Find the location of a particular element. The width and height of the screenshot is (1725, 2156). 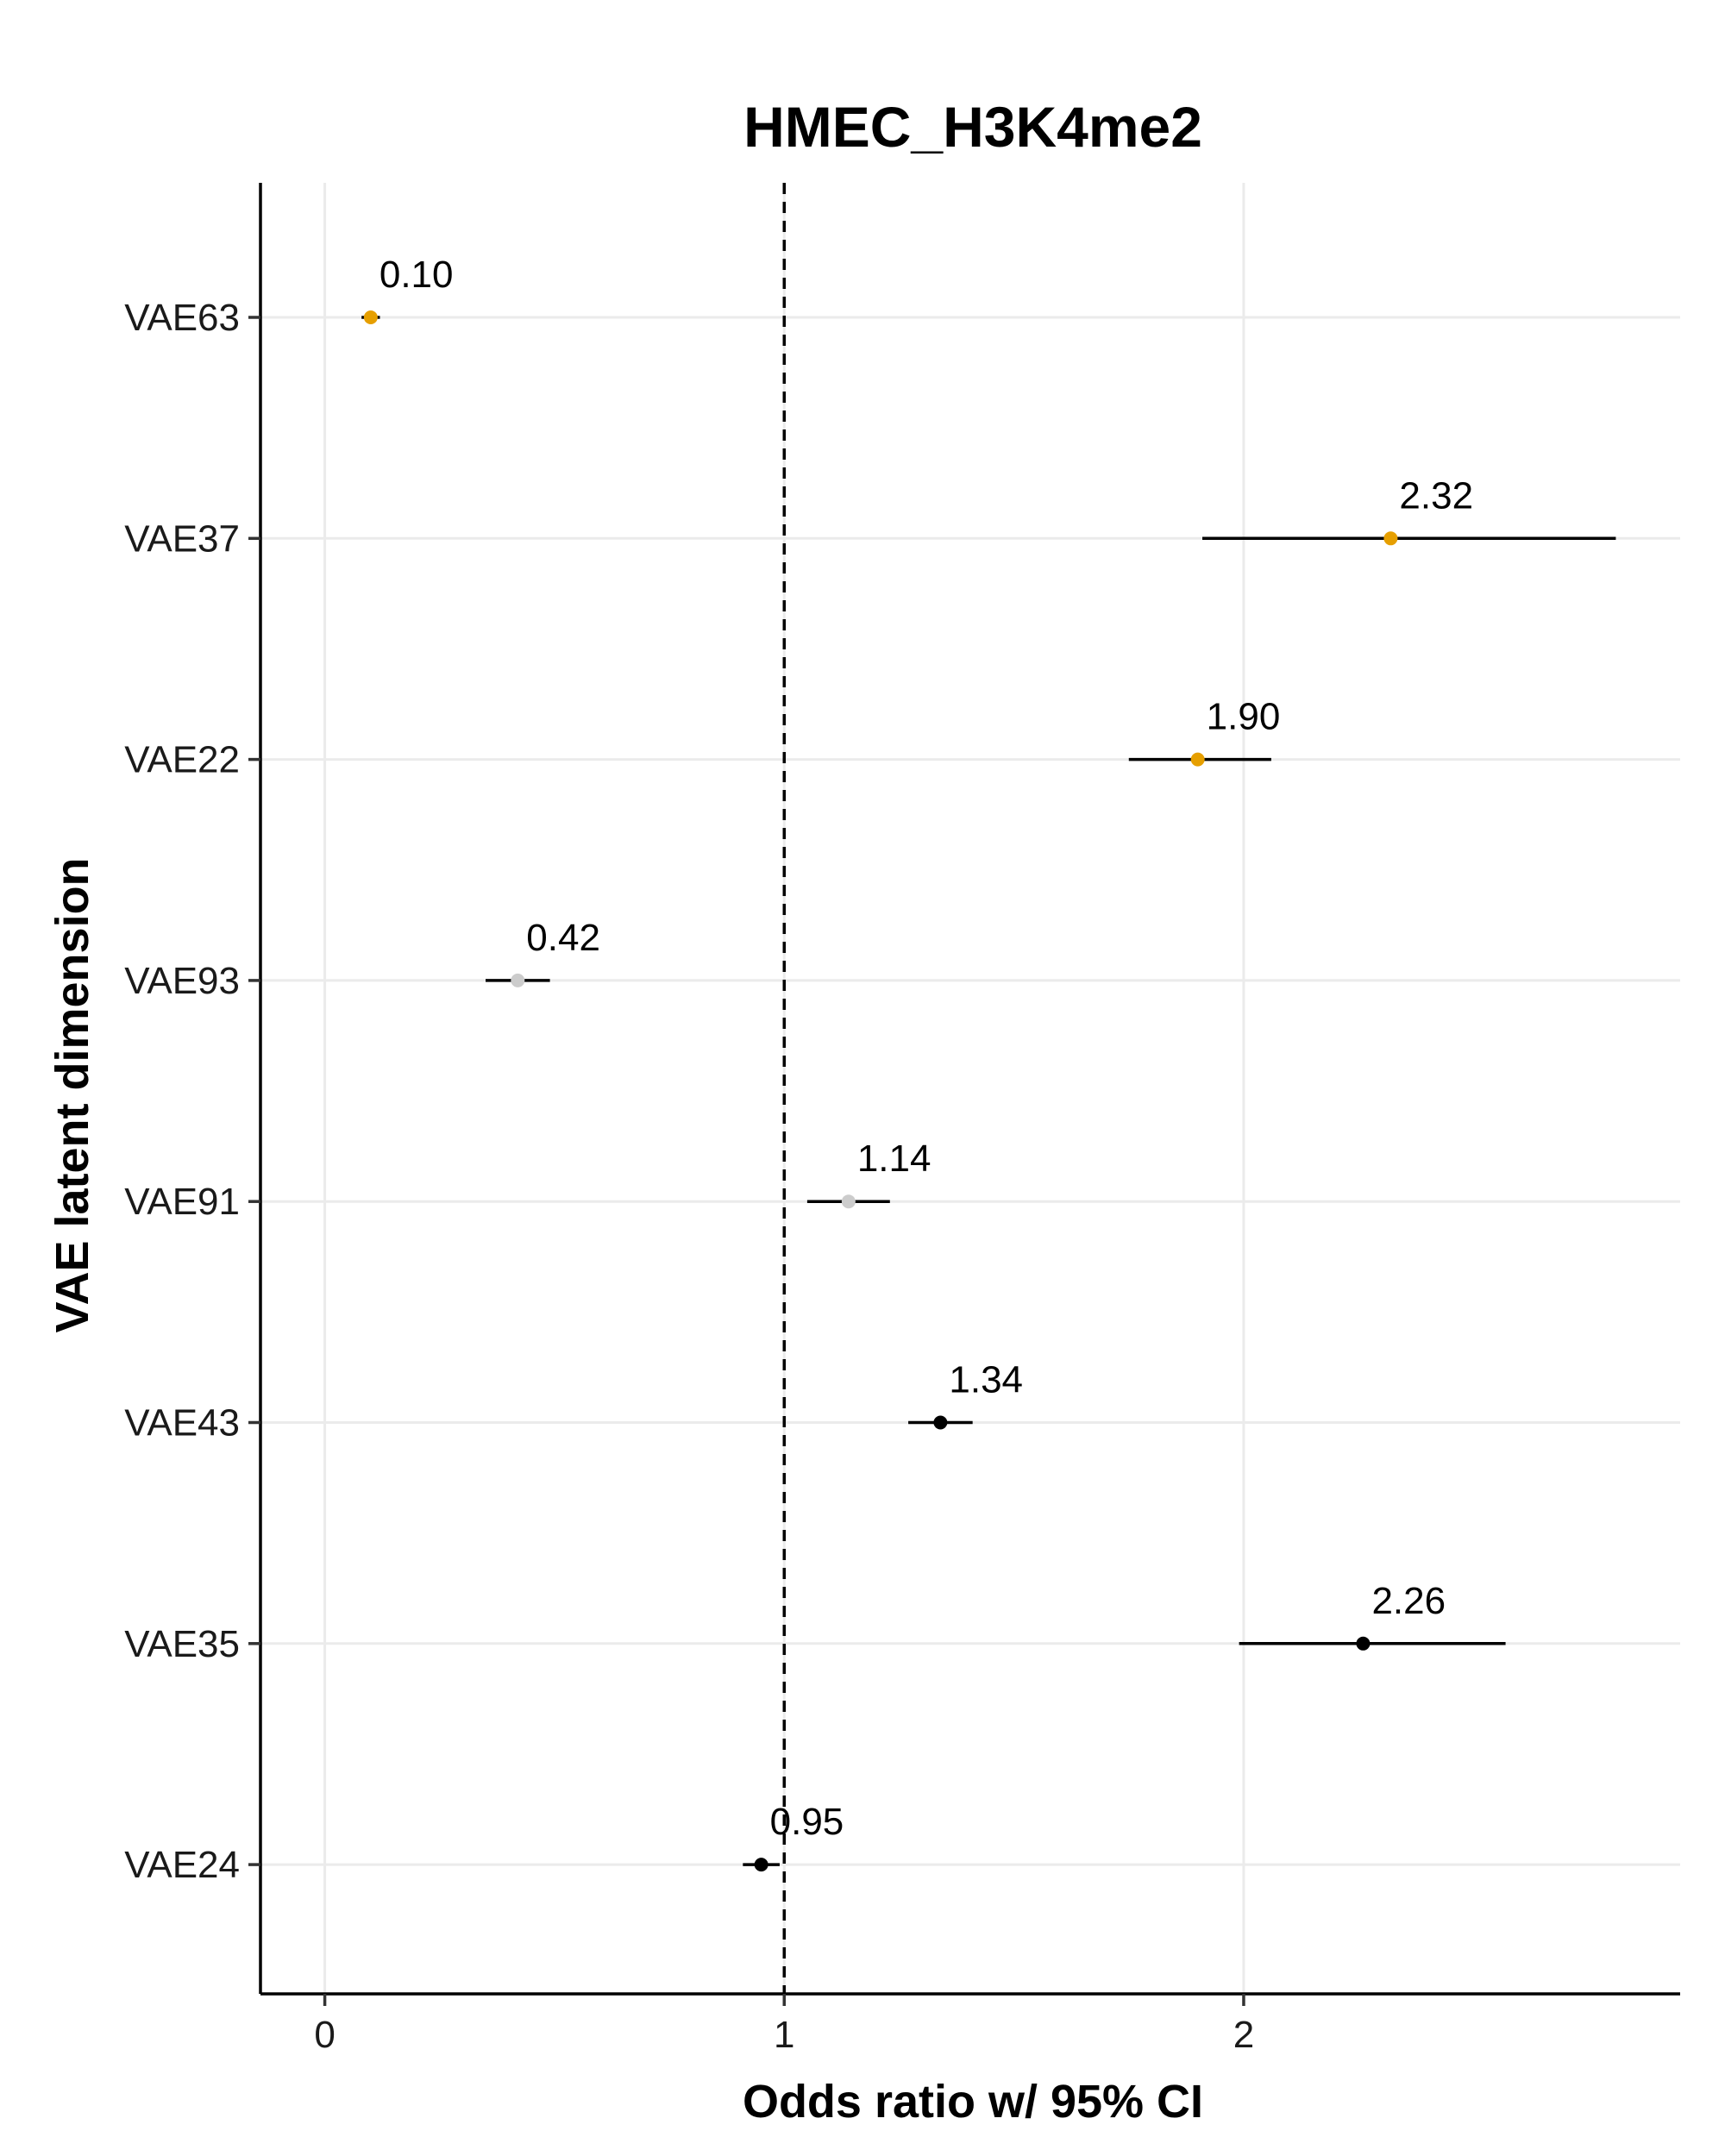

y-tick-label: VAE37 is located at coordinates (182, 538).